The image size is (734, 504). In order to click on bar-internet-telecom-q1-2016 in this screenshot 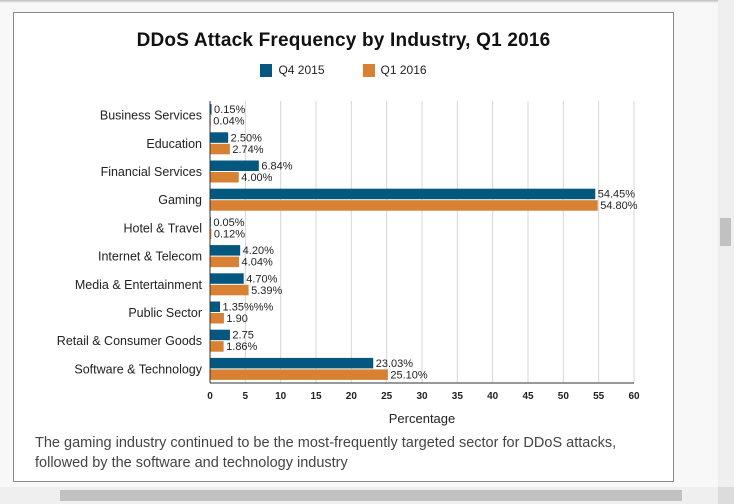, I will do `click(225, 262)`.